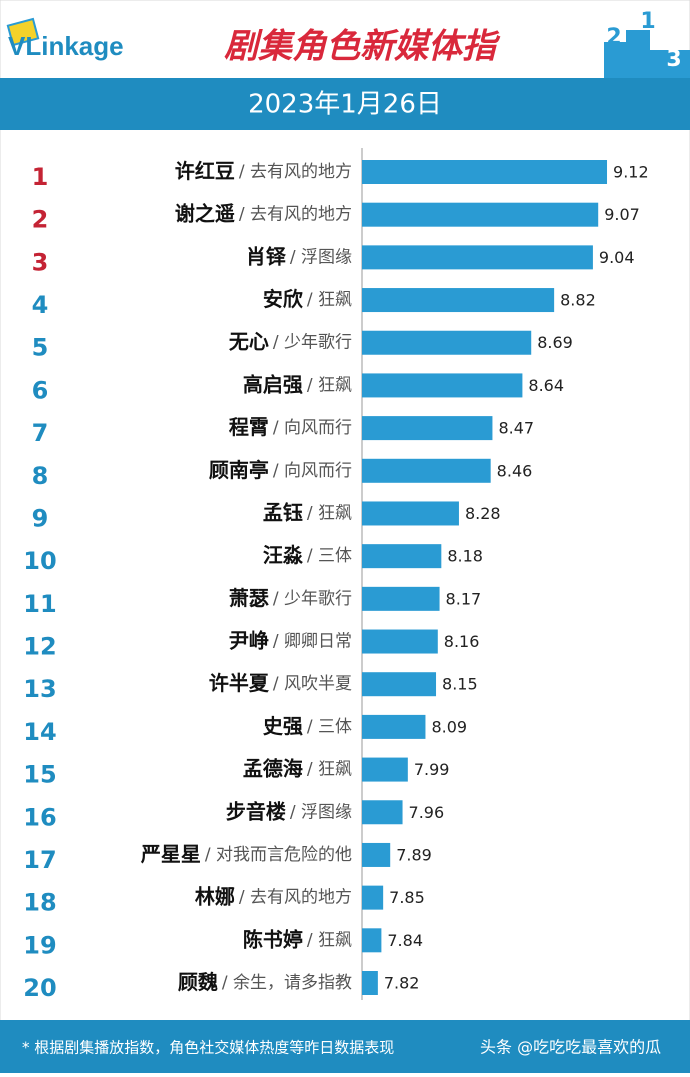  I want to click on row-label: 史强 / 三体, so click(307, 725).